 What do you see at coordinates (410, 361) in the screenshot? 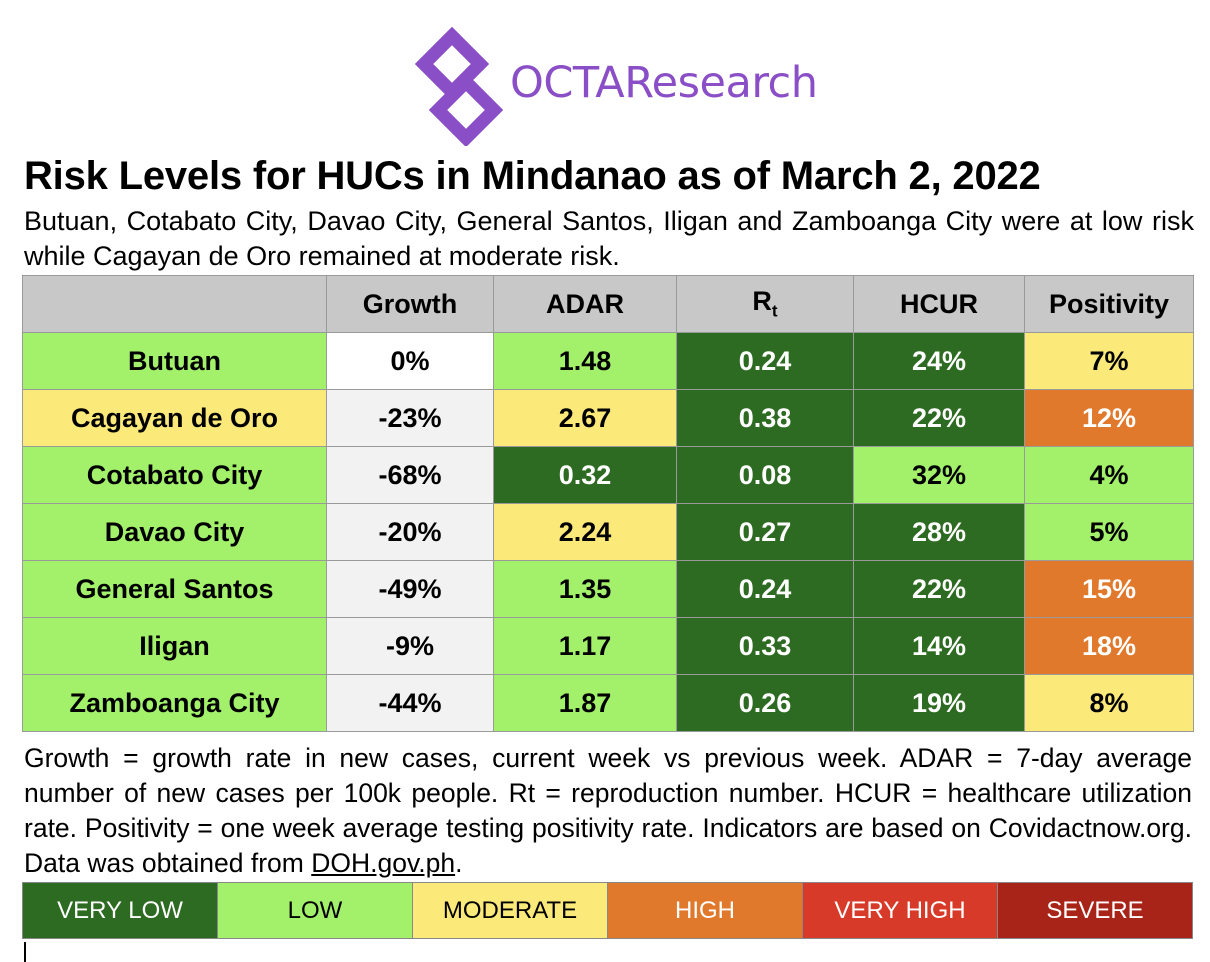
I see `growth-cell: 0%` at bounding box center [410, 361].